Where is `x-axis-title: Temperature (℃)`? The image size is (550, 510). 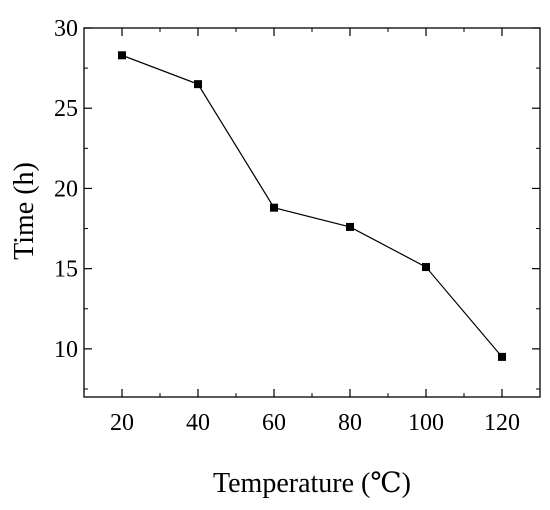
x-axis-title: Temperature (℃) is located at coordinates (312, 483).